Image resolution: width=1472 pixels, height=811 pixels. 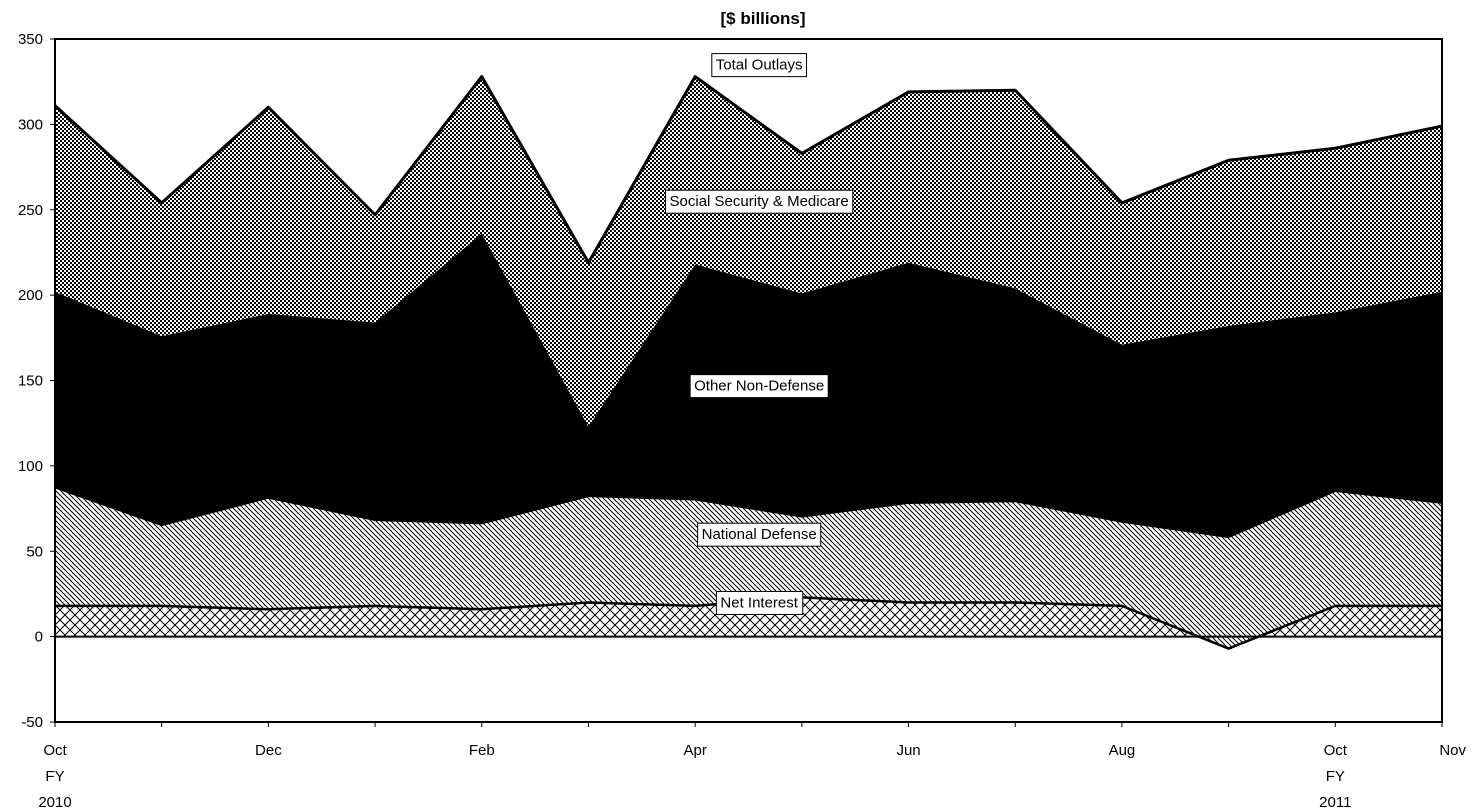 I want to click on label-social-security-and-medicare: Social Security & Medicare, so click(x=759, y=201).